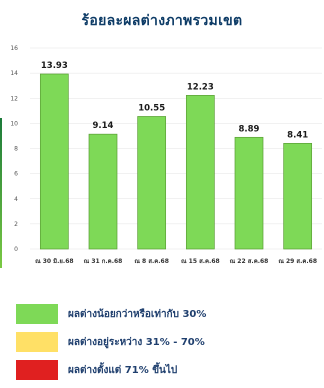 This screenshot has height=388, width=324. I want to click on x-category-label: ณ 8 ส.ค.68, so click(151, 261).